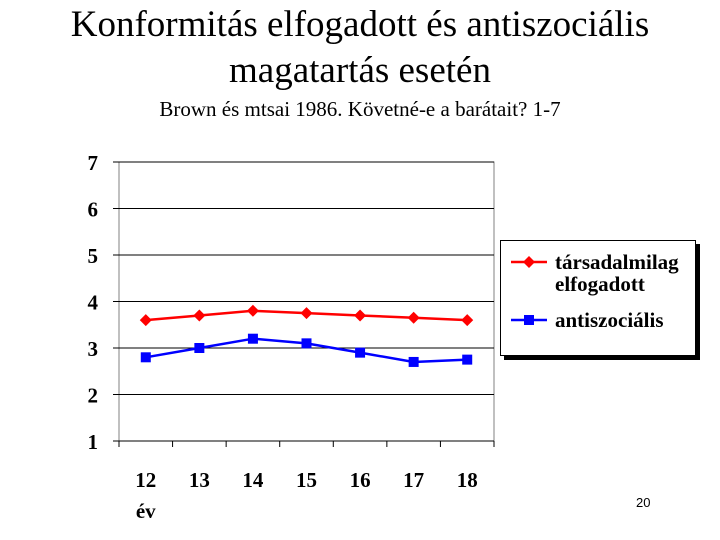  I want to click on slide-title-line-1: Konformitás elfogadott és antiszociális, so click(360, 24).